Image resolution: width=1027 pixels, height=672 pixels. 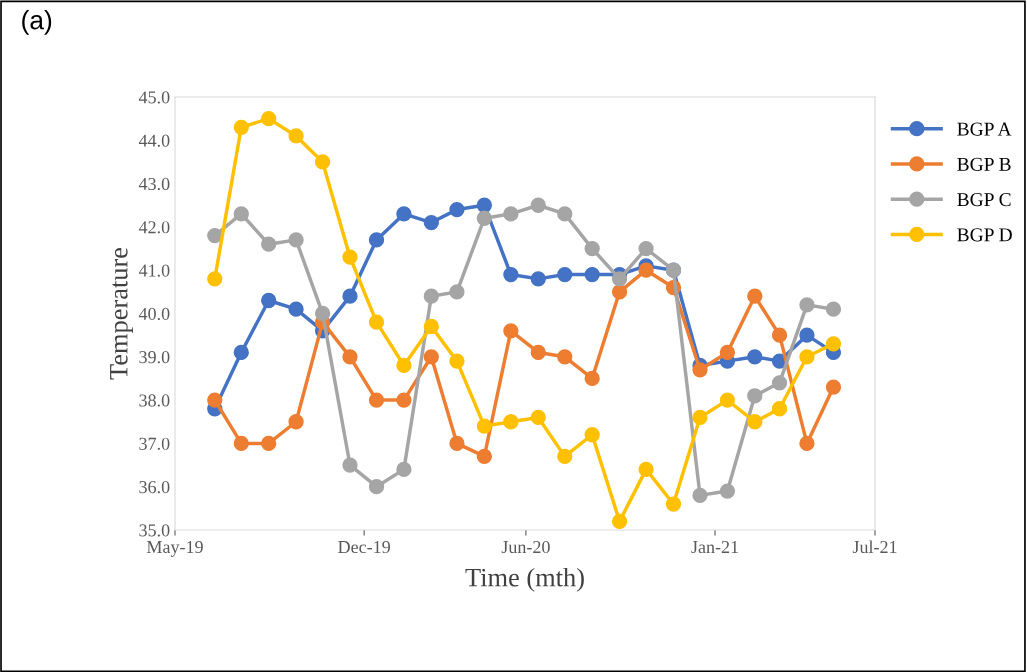 I want to click on x-tick-label: Jul-21, so click(x=874, y=547).